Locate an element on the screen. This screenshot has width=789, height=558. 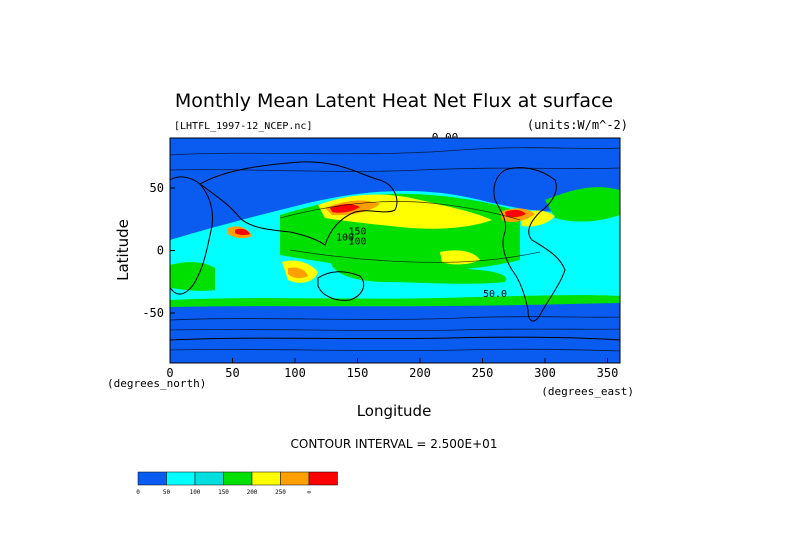
field-label: 50.0 is located at coordinates (495, 294).